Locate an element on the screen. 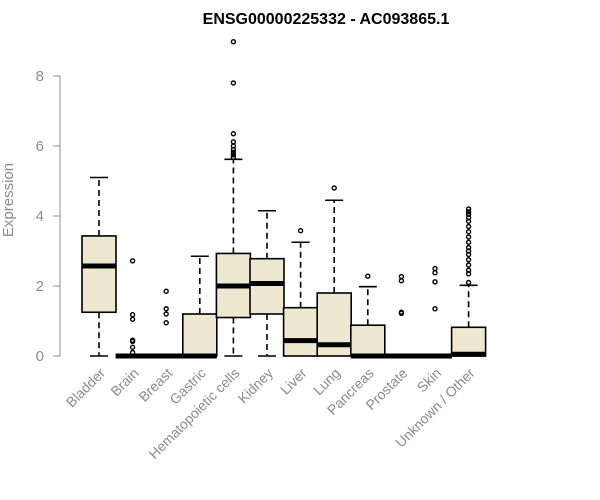 Image resolution: width=600 pixels, height=500 pixels. y-tick-label-3: 6 is located at coordinates (40, 146).